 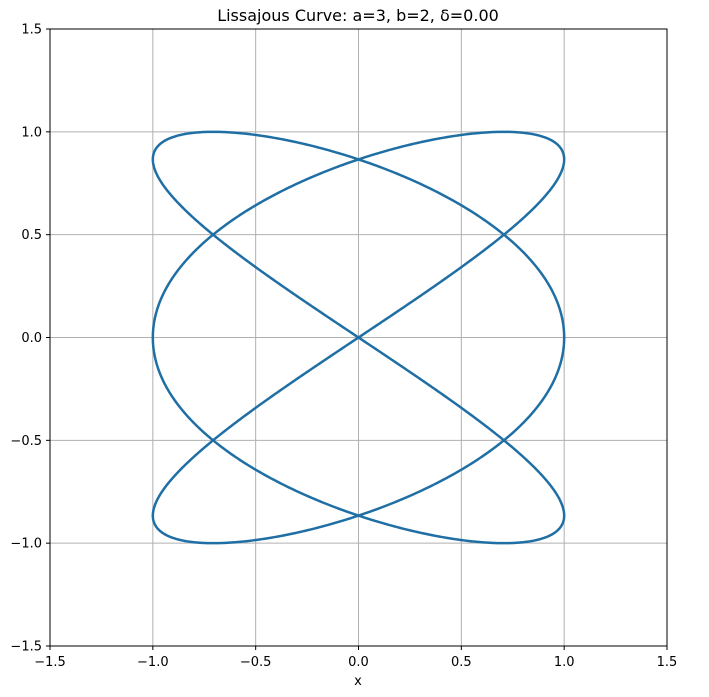 What do you see at coordinates (26, 647) in the screenshot?
I see `y-tick-label: −1.5` at bounding box center [26, 647].